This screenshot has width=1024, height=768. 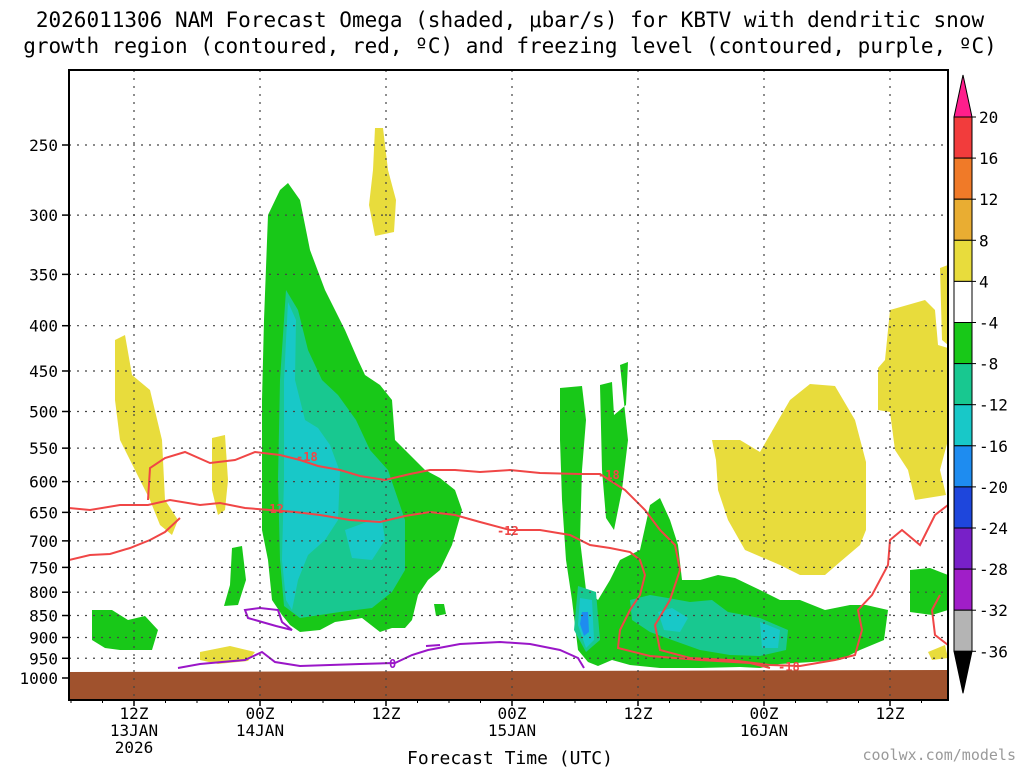 What do you see at coordinates (43, 482) in the screenshot?
I see `y-tick-label: 600` at bounding box center [43, 482].